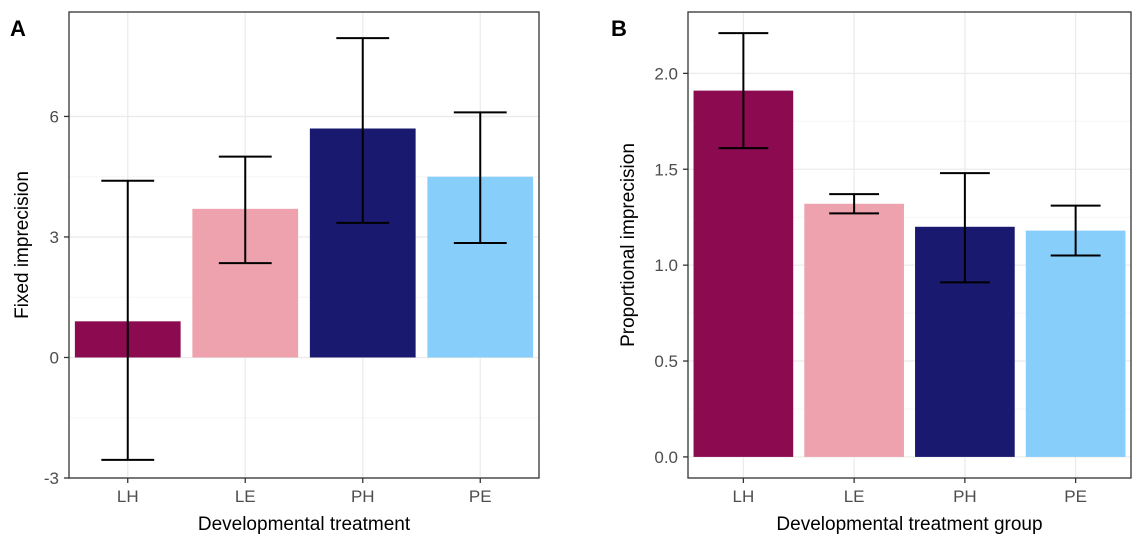 Image resolution: width=1137 pixels, height=536 pixels. What do you see at coordinates (18, 28) in the screenshot?
I see `panel-label: A` at bounding box center [18, 28].